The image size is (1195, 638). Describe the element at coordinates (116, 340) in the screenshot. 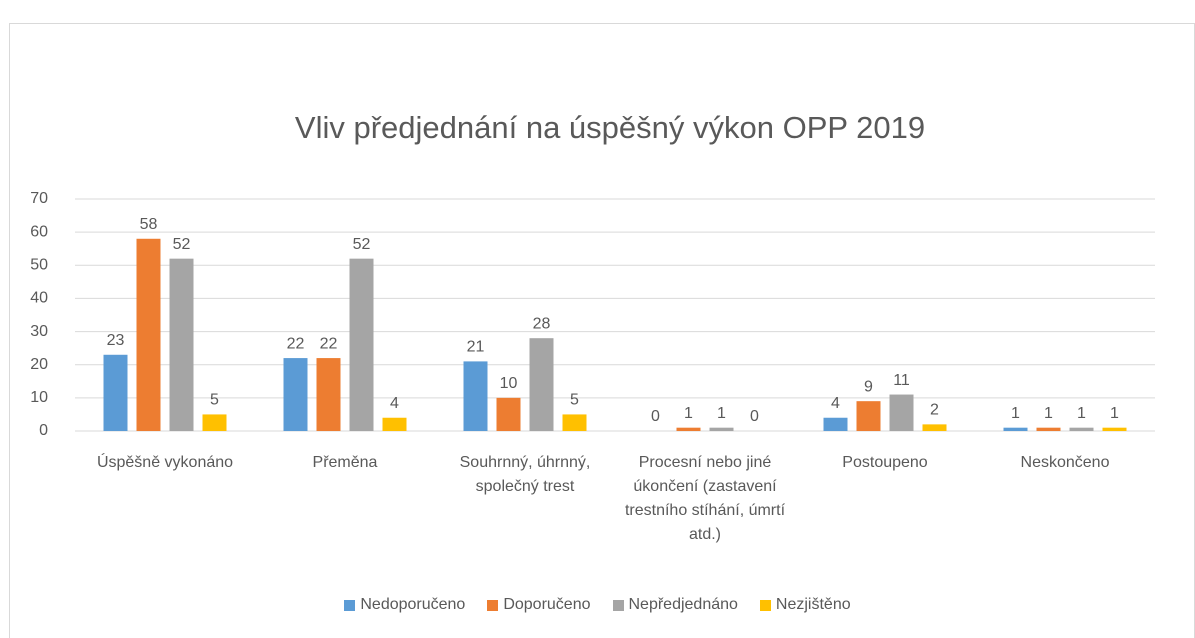

I see `data-label: 23` at that location.